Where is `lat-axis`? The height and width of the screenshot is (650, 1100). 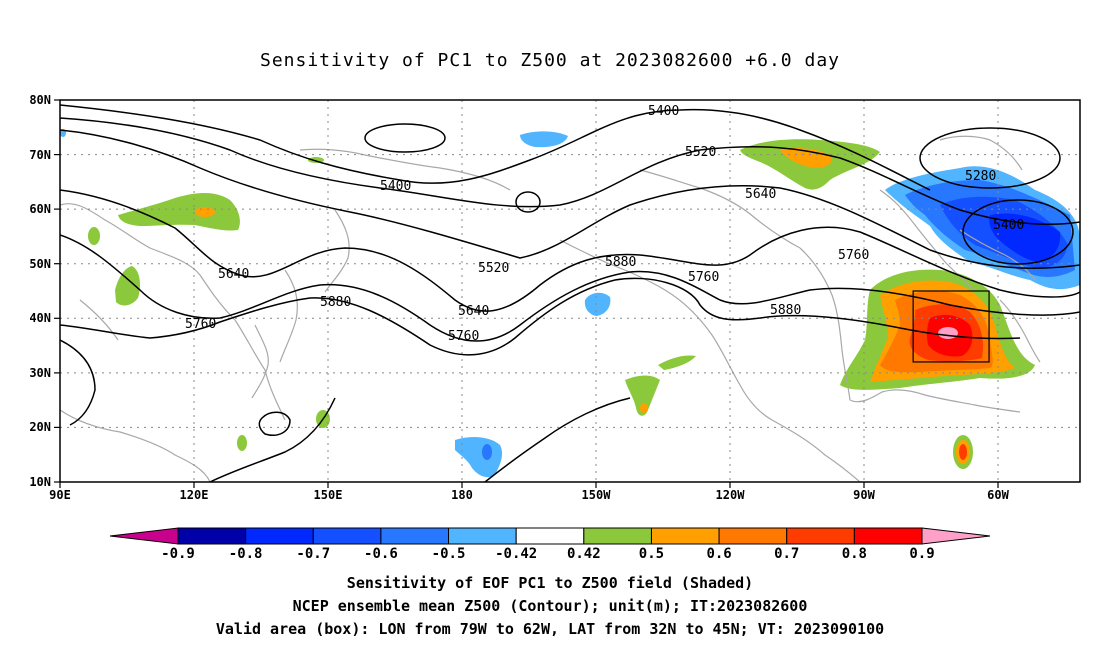
lat-axis is located at coordinates (57, 291).